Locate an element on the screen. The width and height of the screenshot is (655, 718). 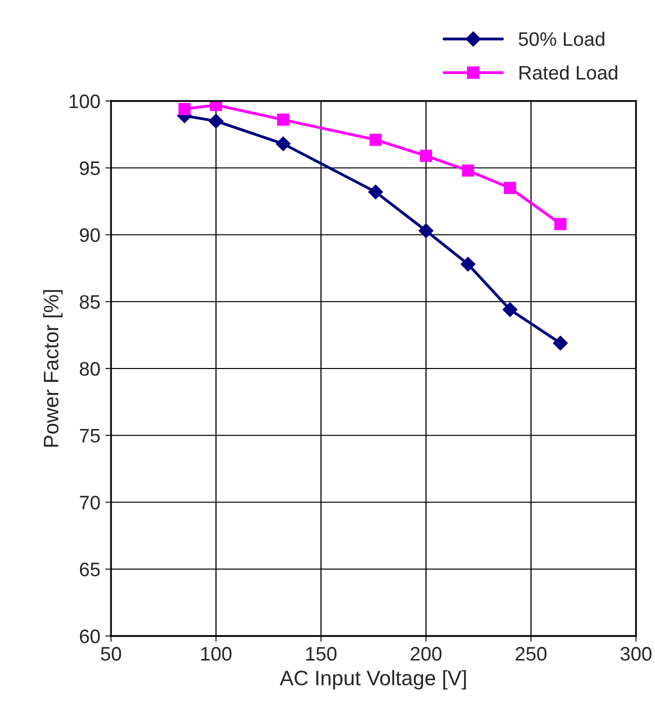
x-tick-label: 300 is located at coordinates (636, 653).